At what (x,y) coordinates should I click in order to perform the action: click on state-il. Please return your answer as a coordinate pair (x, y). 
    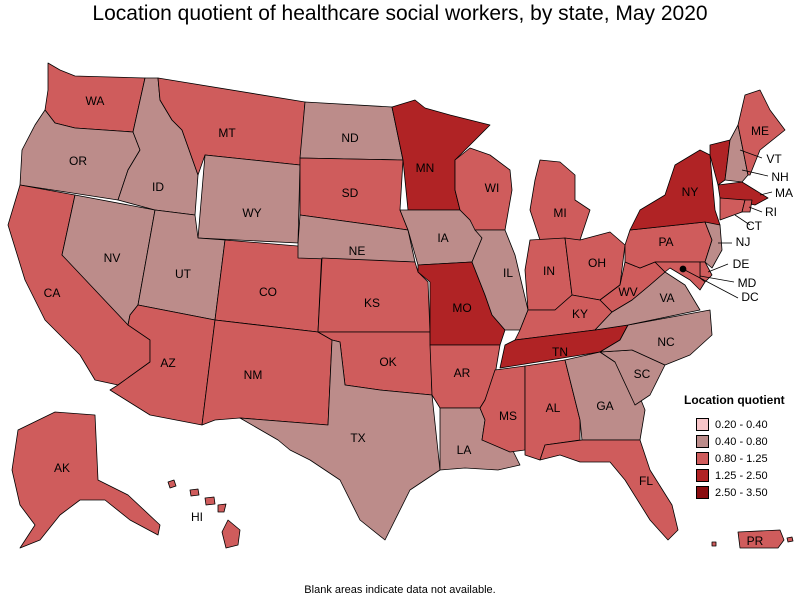
    Looking at the image, I should click on (500, 280).